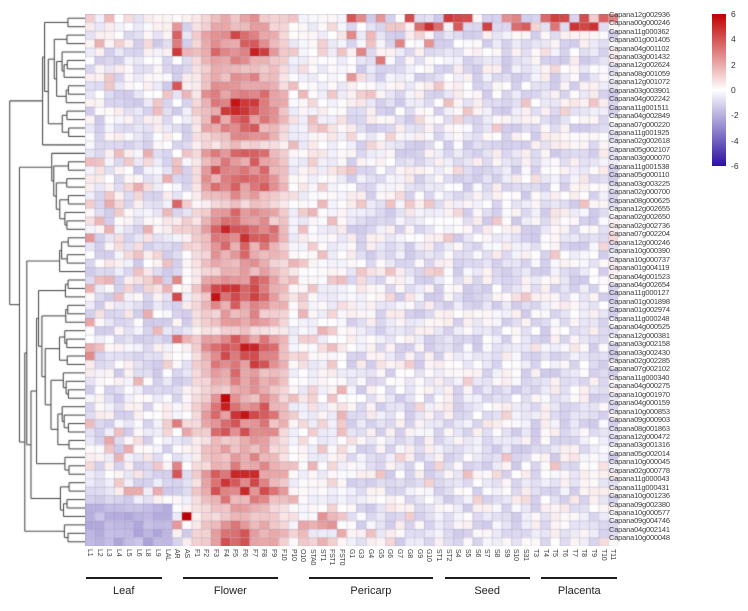  What do you see at coordinates (400, 553) in the screenshot?
I see `column-label: G7` at bounding box center [400, 553].